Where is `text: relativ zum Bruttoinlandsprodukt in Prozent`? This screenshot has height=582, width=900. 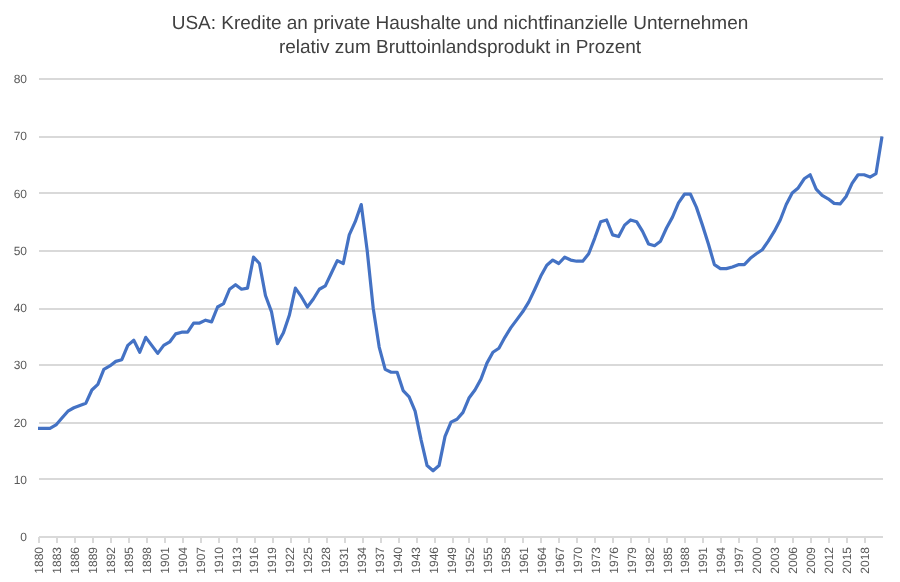 text: relativ zum Bruttoinlandsprodukt in Prozent is located at coordinates (460, 48).